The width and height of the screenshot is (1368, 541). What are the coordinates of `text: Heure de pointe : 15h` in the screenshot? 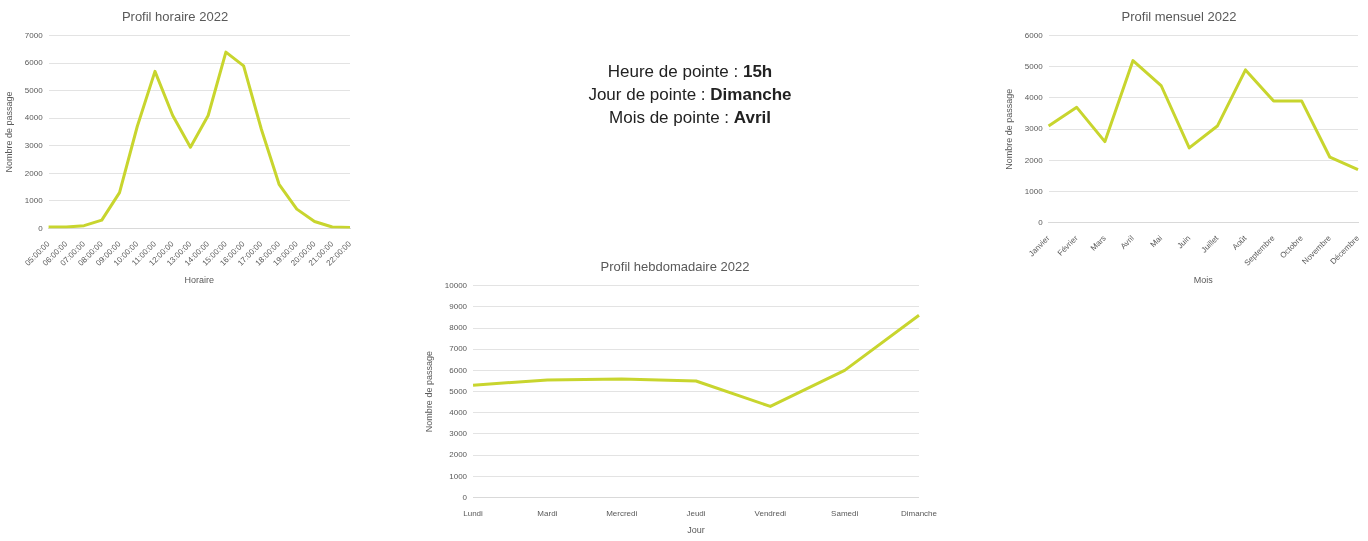 It's located at (690, 72).